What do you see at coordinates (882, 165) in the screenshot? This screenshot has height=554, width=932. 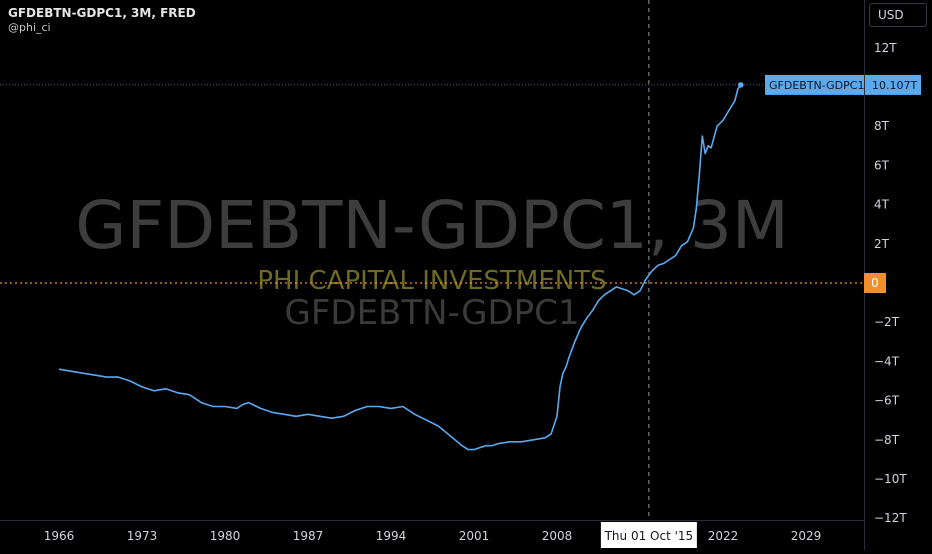 I see `y-tick-label: 6T` at bounding box center [882, 165].